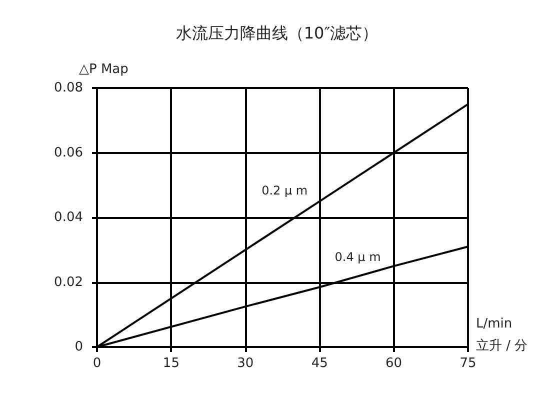 Image resolution: width=554 pixels, height=400 pixels. What do you see at coordinates (245, 363) in the screenshot?
I see `x-tick-label: 30` at bounding box center [245, 363].